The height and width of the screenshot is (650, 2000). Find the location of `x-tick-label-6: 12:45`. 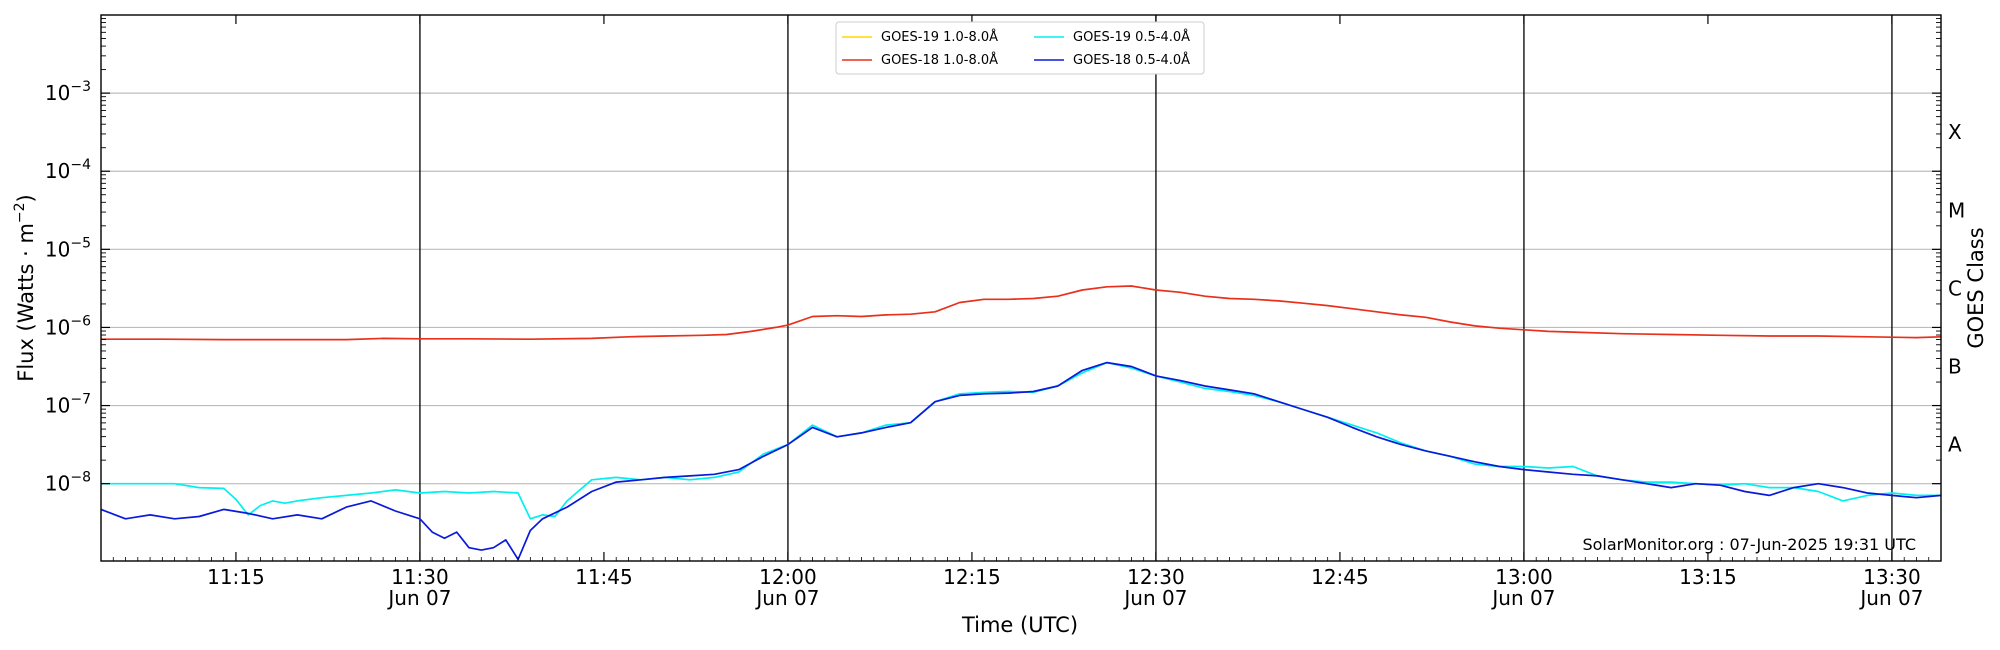

x-tick-label-6: 12:45 is located at coordinates (1340, 577).